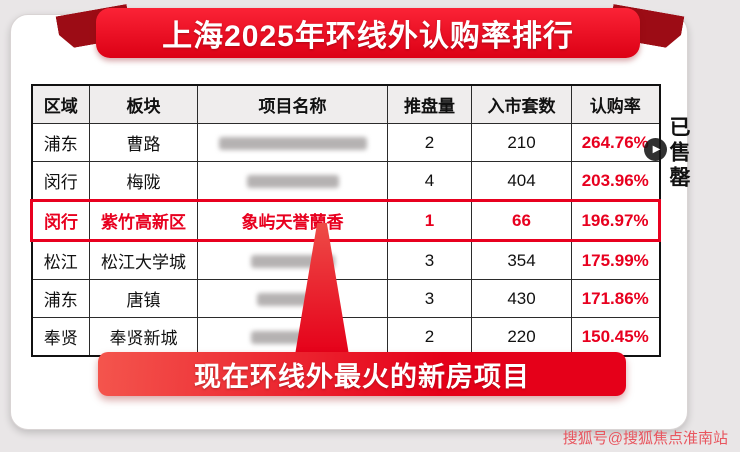  What do you see at coordinates (678, 153) in the screenshot?
I see `sold-out-label: 已售罄` at bounding box center [678, 153].